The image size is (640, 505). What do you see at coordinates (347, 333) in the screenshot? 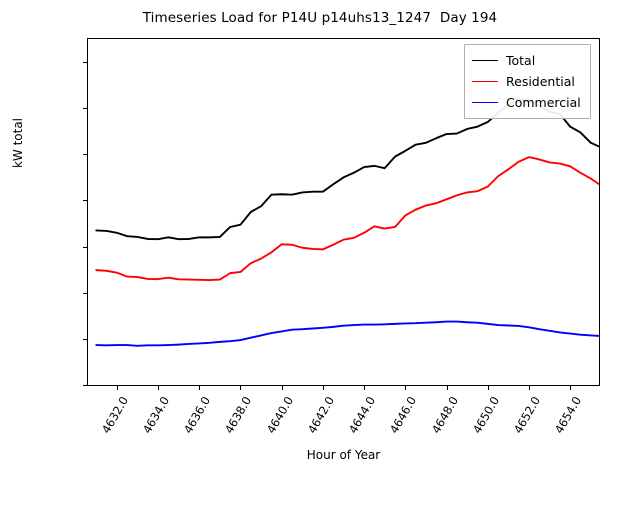
I see `series-line-commercial` at bounding box center [347, 333].